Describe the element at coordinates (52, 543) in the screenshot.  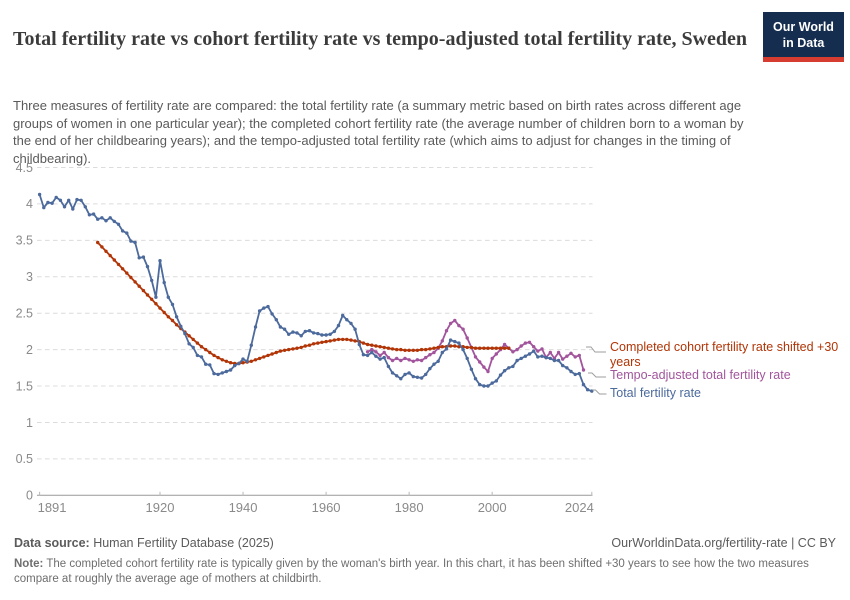
I see `data-source-label: Data source:` at that location.